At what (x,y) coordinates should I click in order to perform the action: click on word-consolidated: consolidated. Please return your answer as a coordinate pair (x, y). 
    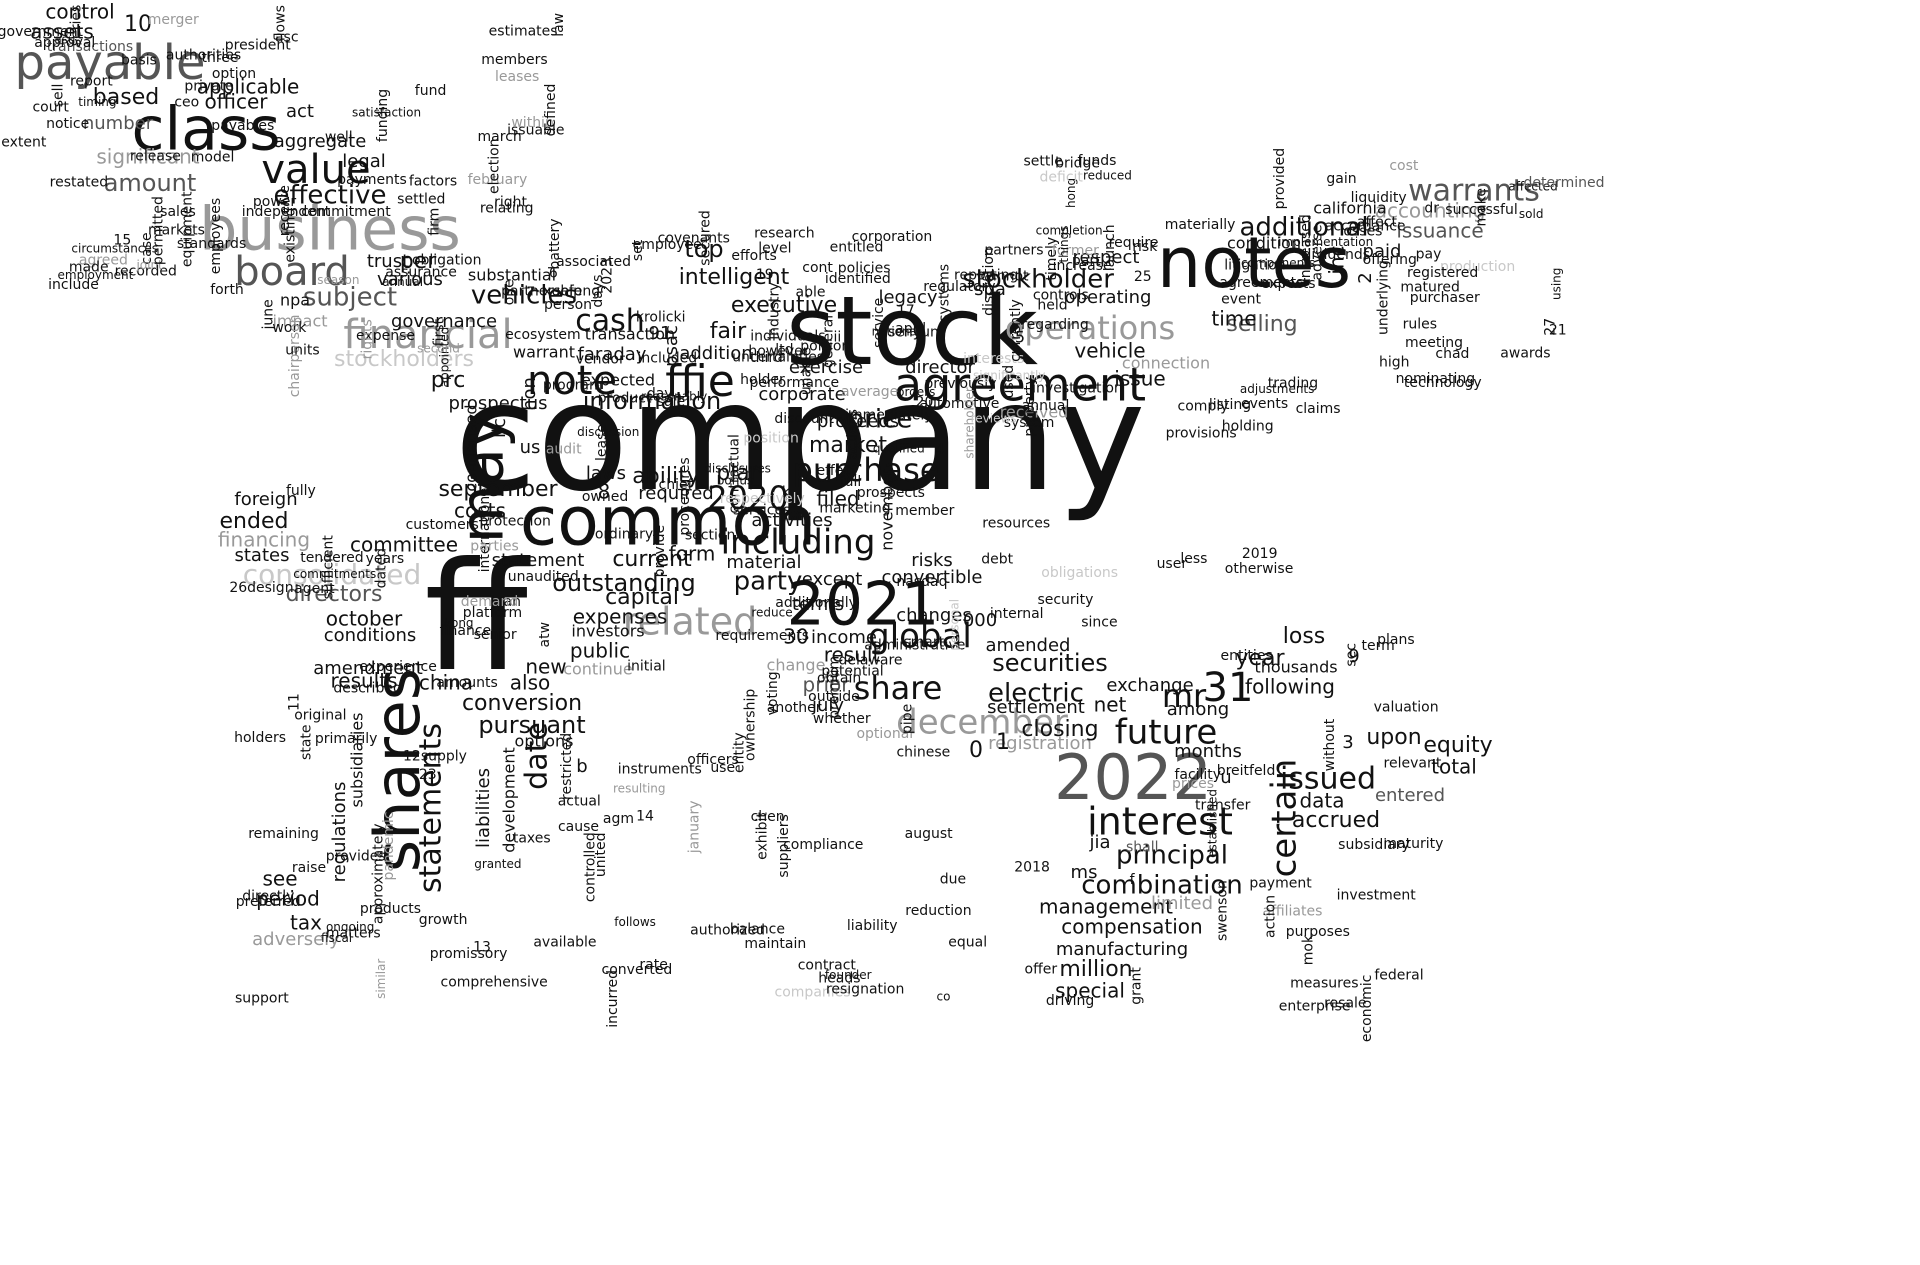
    Looking at the image, I should click on (332, 574).